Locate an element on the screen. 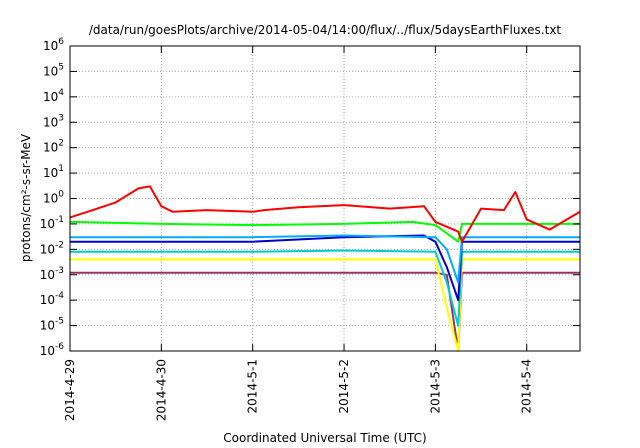  y-tick-label: 10⁻⁵ is located at coordinates (52, 325).